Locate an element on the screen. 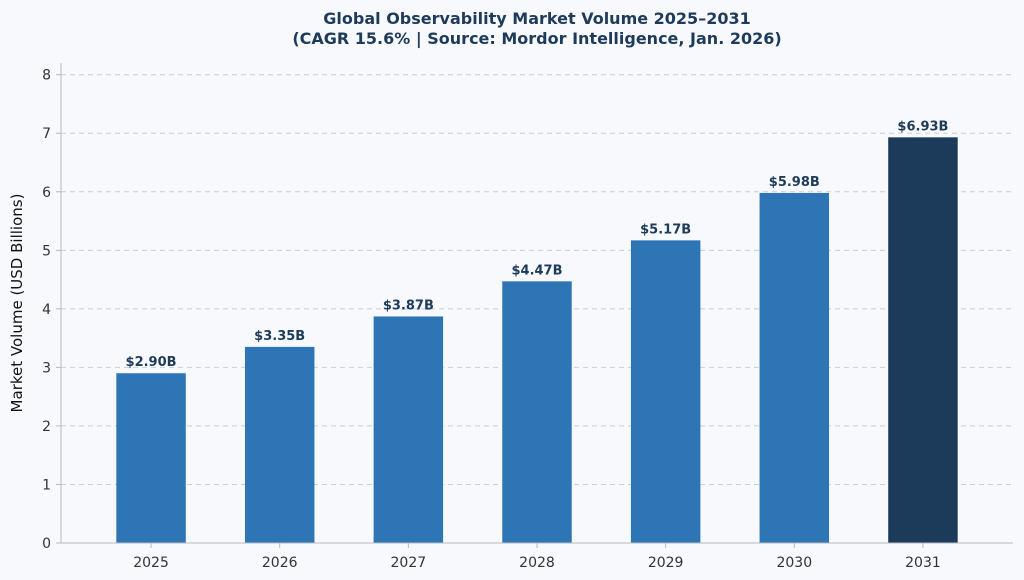 The image size is (1024, 580). x-tick-label-2031: 2031 is located at coordinates (923, 563).